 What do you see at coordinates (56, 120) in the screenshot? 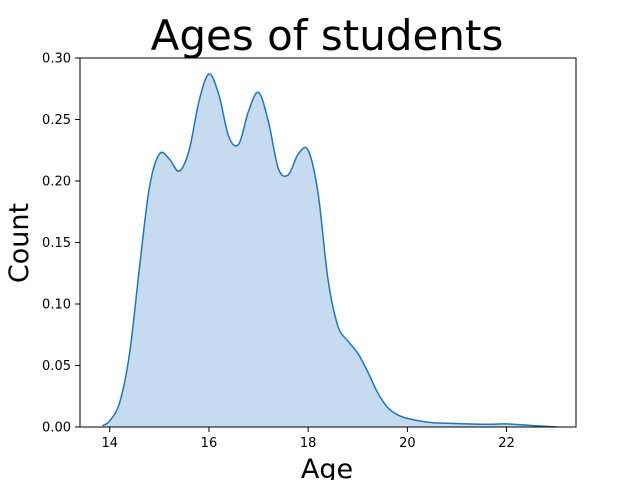
I see `y-tick-label: 0.25` at bounding box center [56, 120].